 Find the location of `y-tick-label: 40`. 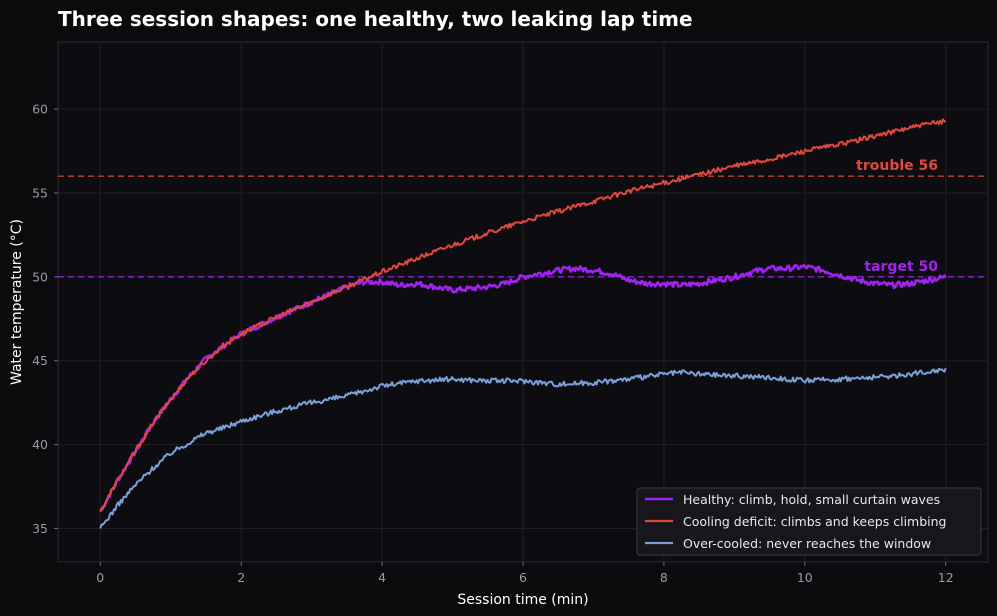

y-tick-label: 40 is located at coordinates (40, 444).